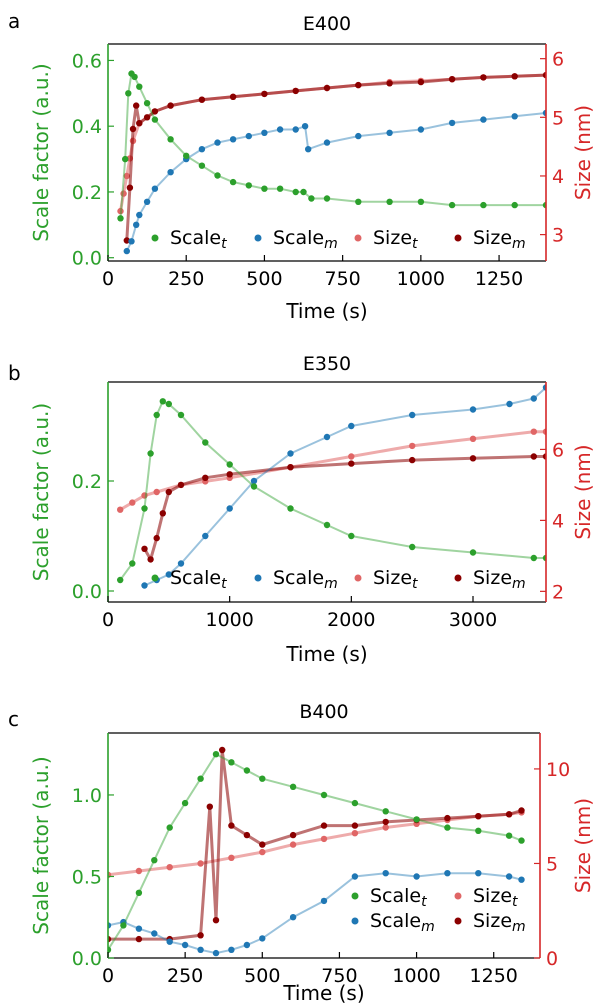 The image size is (605, 1008). I want to click on y-tick-label-left: 0.2, so click(87, 482).